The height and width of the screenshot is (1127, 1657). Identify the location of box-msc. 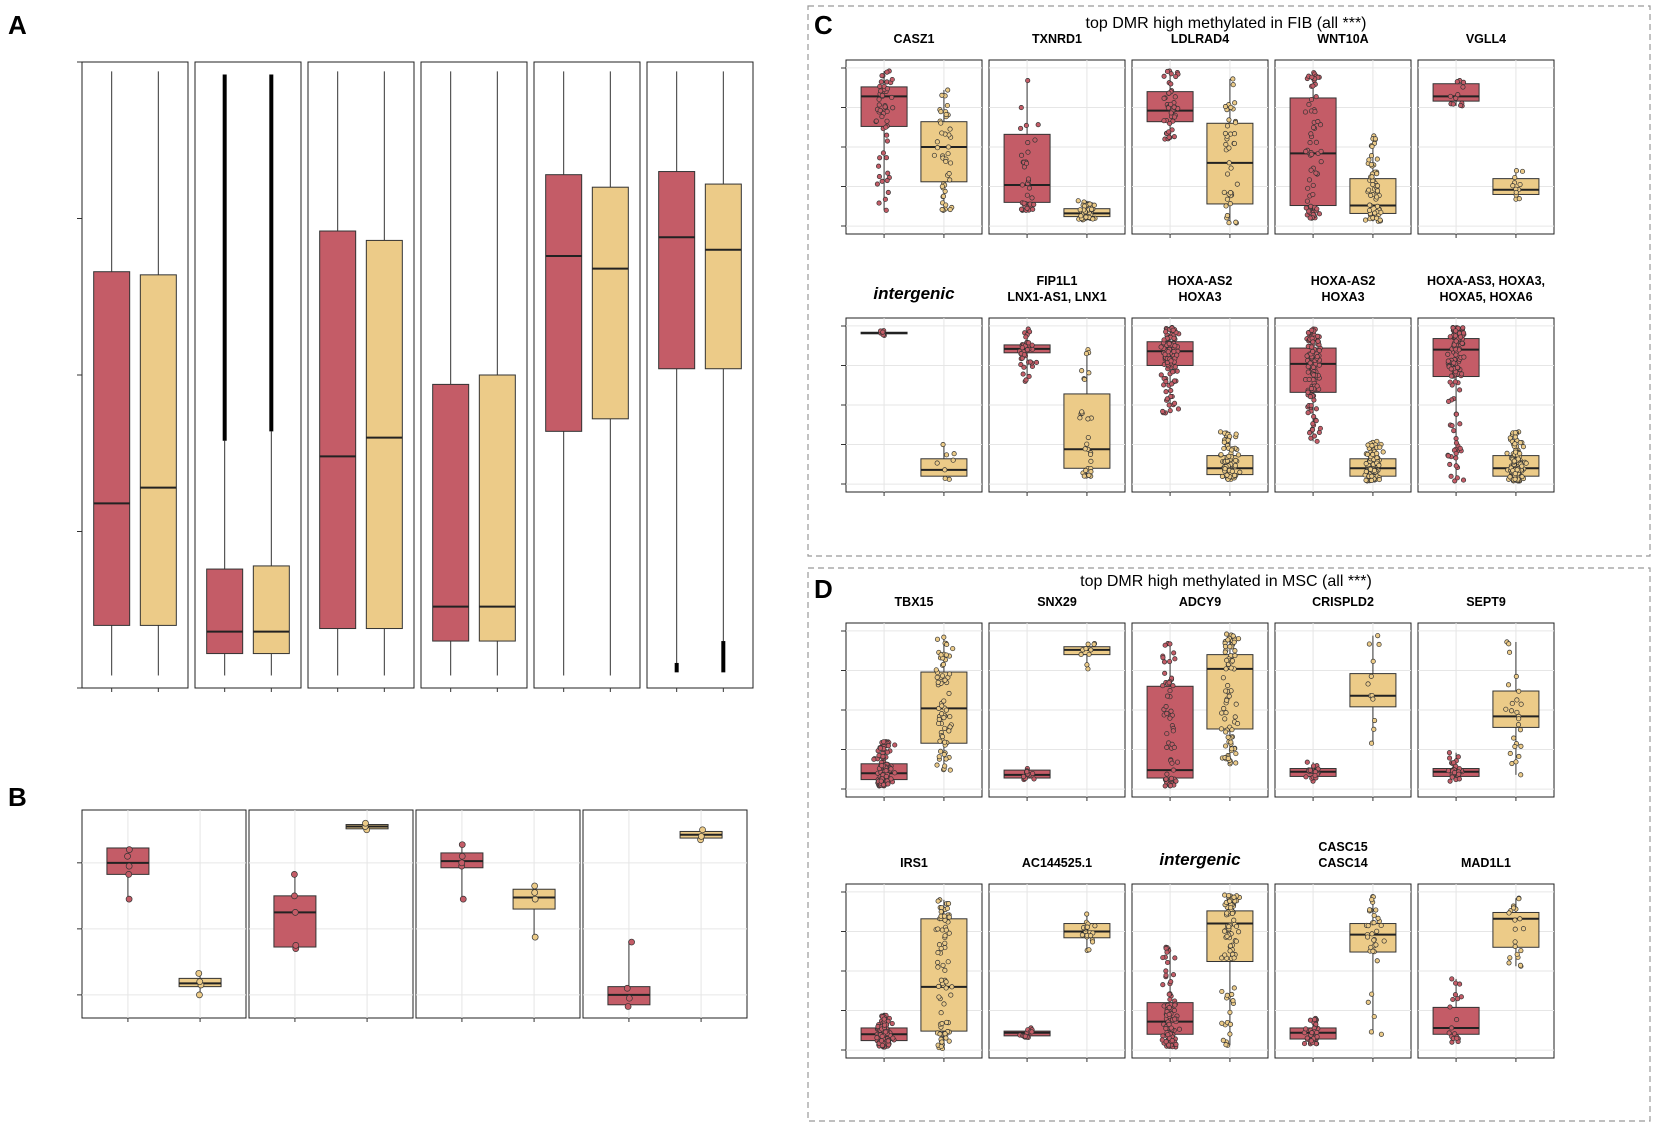
(723, 276).